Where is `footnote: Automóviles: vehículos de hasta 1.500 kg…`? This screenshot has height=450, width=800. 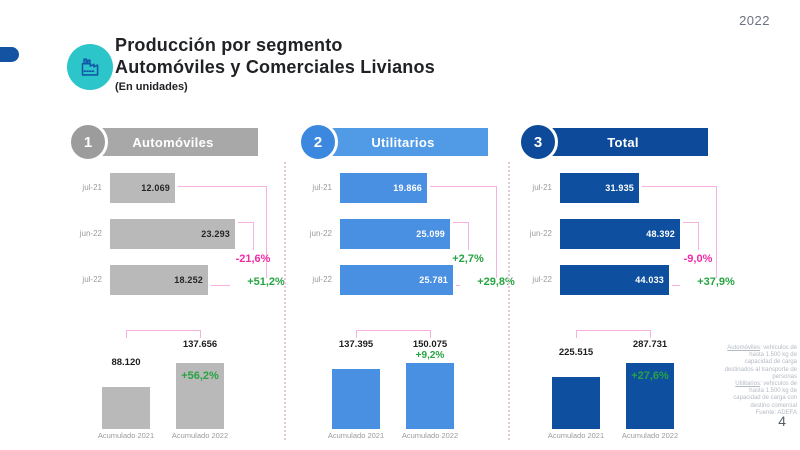 footnote: Automóviles: vehículos de hasta 1.500 kg… is located at coordinates (760, 381).